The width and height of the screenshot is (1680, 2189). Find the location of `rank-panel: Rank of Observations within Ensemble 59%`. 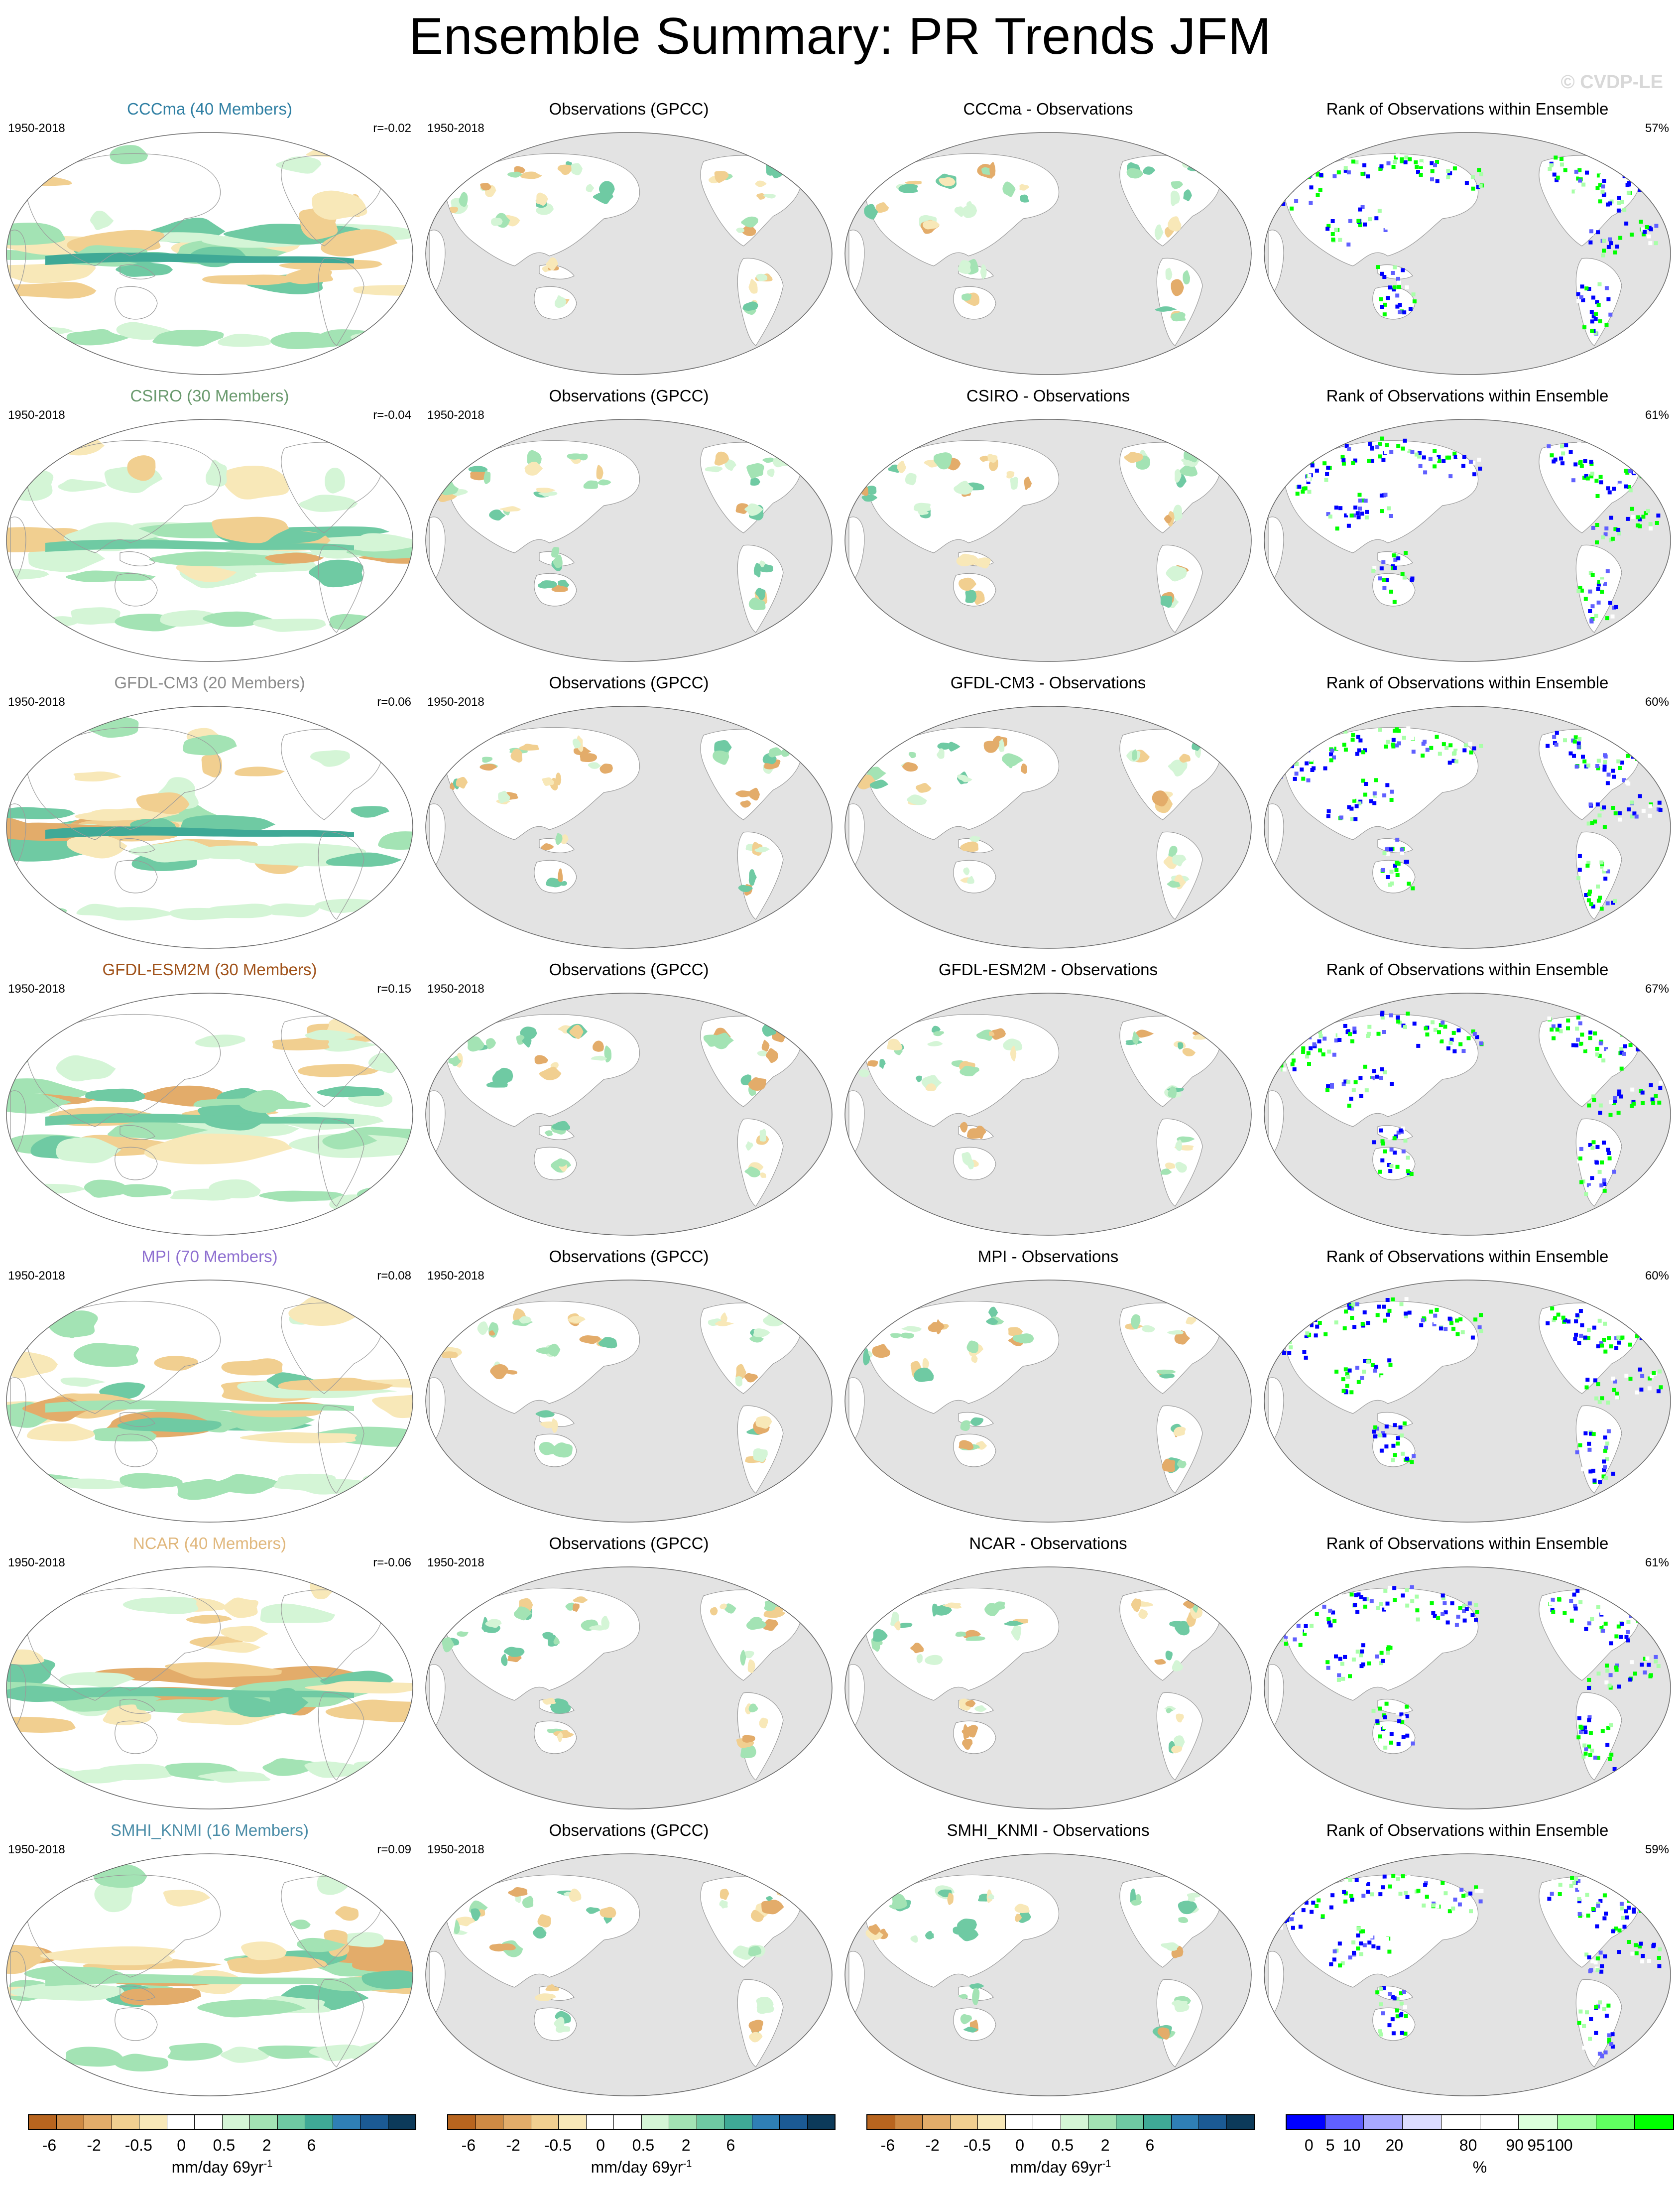

rank-panel: Rank of Observations within Ensemble 59% is located at coordinates (1467, 1965).